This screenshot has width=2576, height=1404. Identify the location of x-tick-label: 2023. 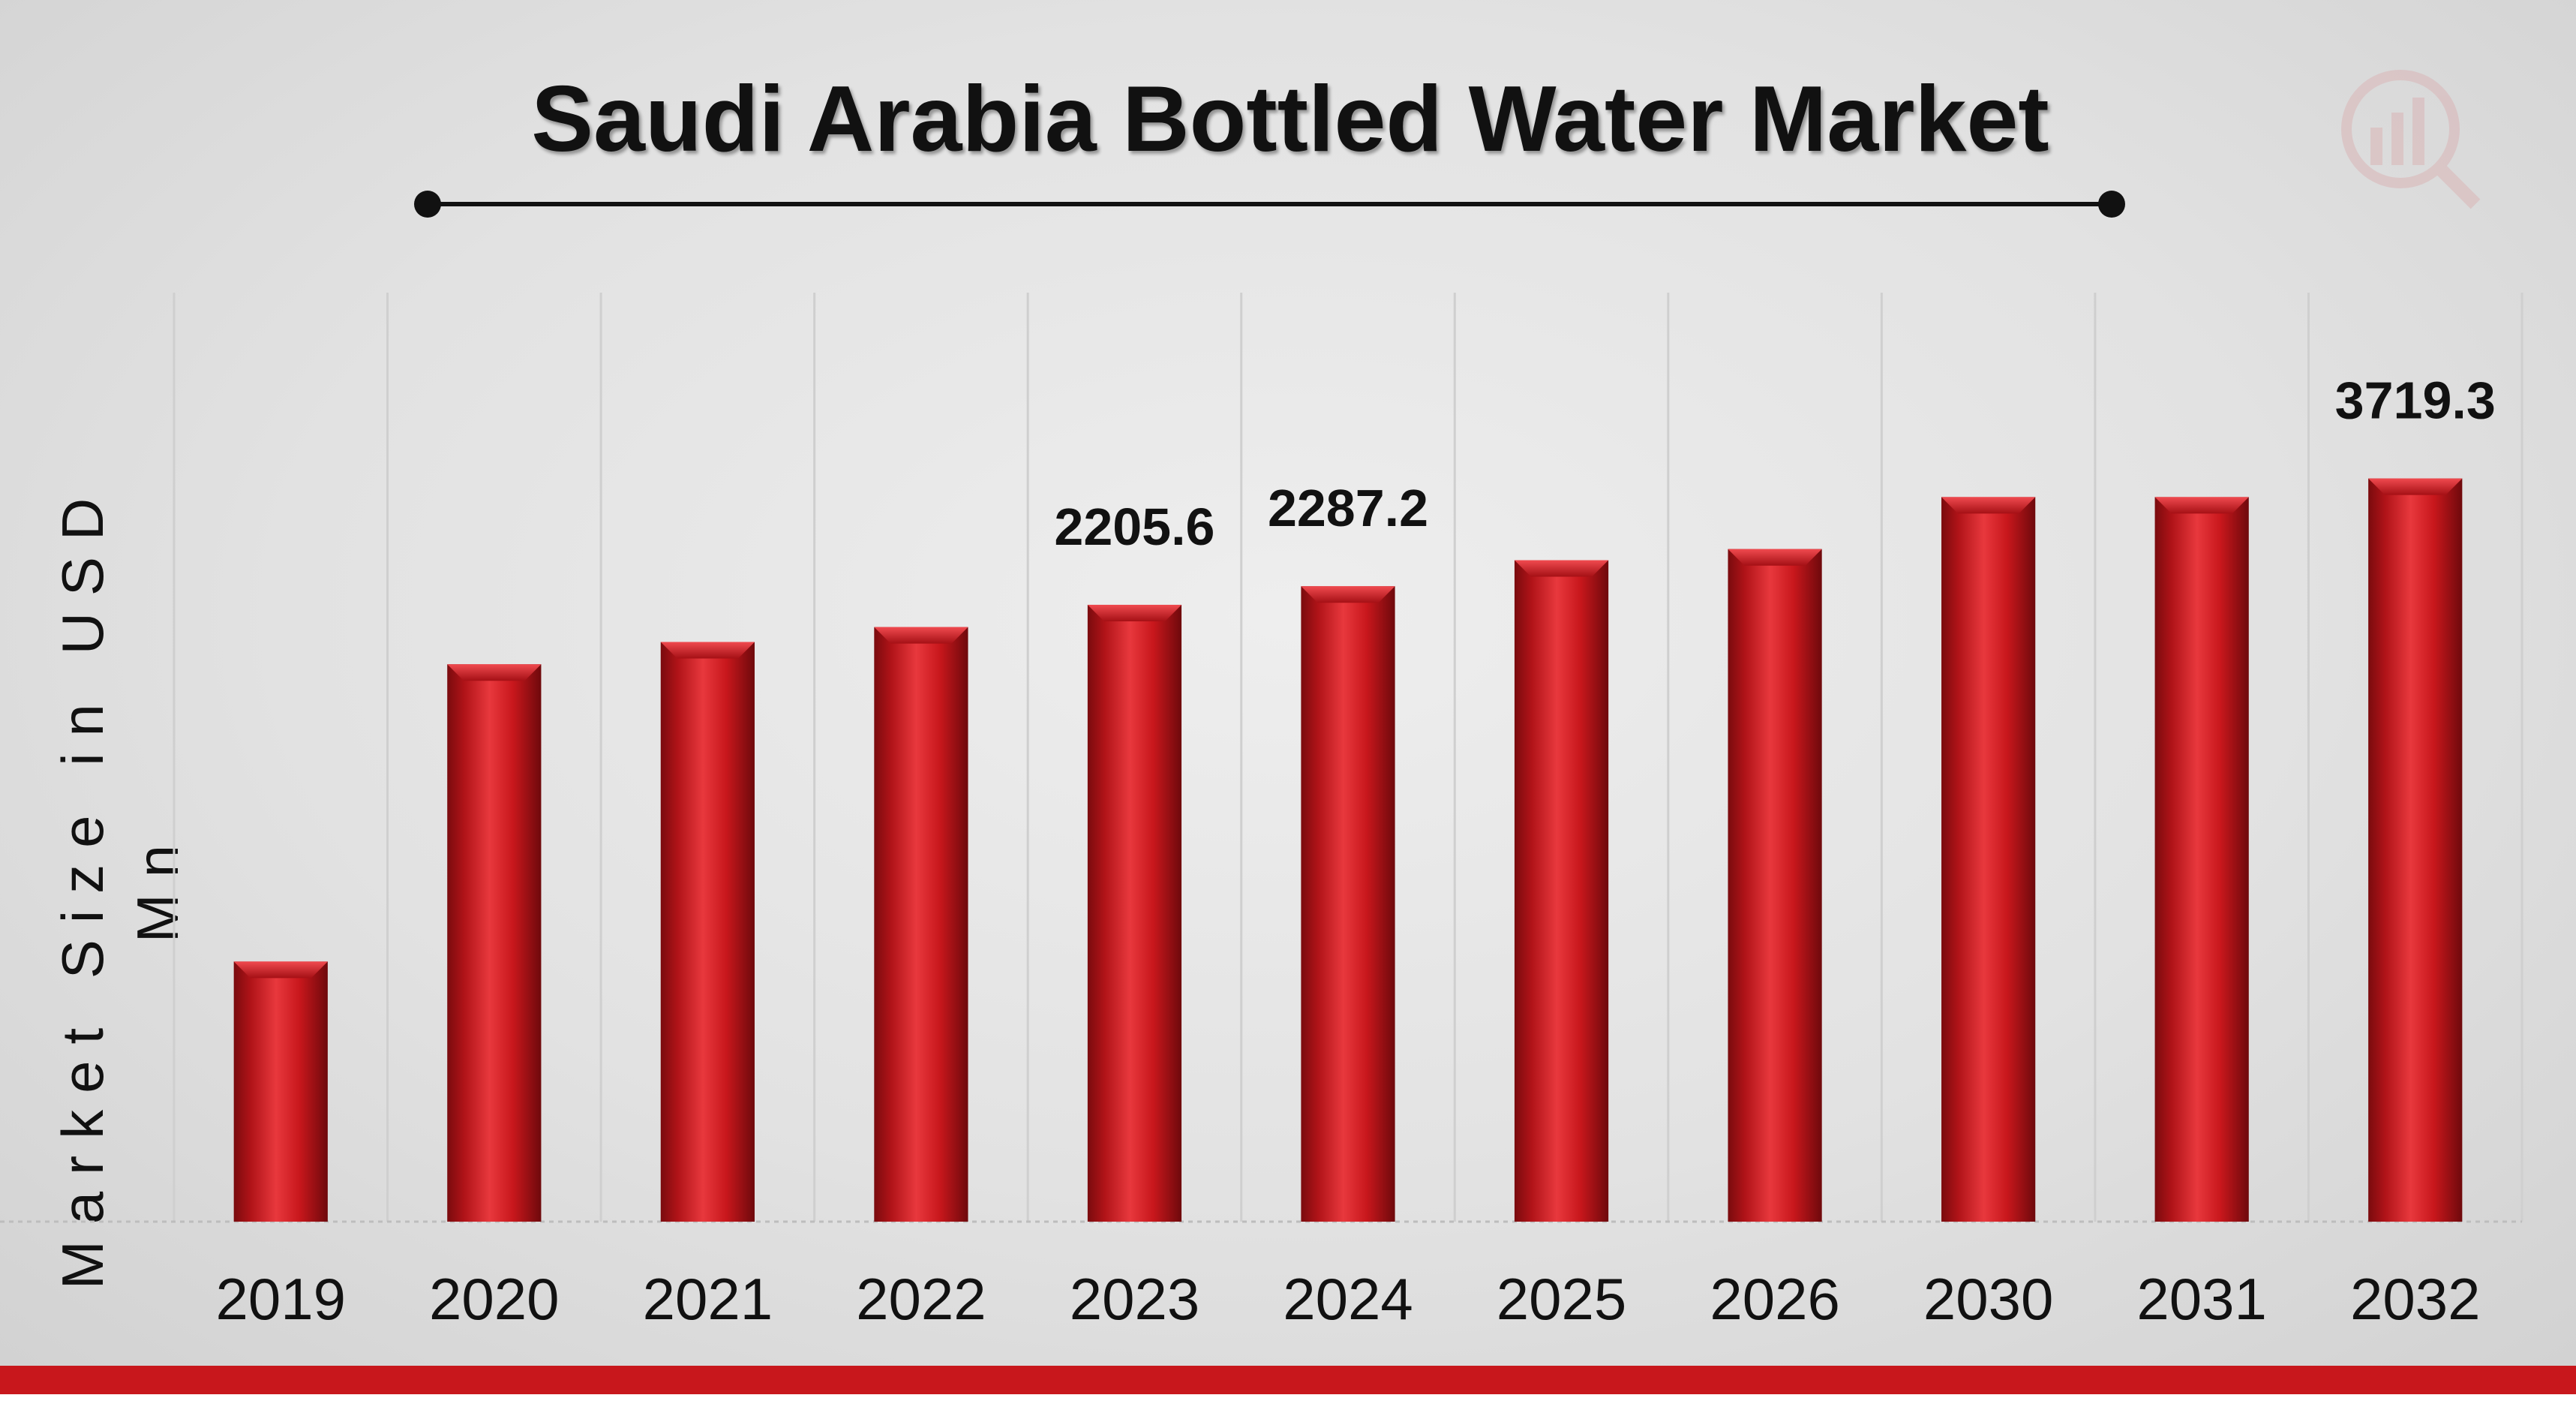
(1135, 1299).